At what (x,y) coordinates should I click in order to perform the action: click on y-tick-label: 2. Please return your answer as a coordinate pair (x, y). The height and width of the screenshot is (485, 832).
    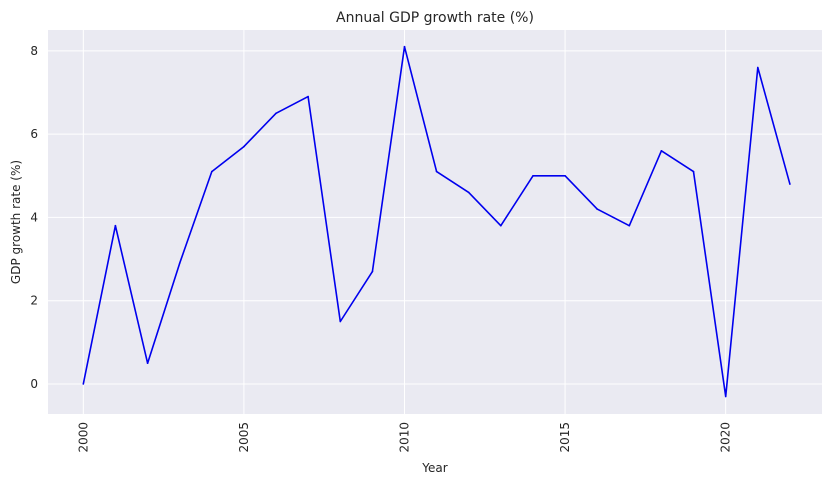
    Looking at the image, I should click on (34, 301).